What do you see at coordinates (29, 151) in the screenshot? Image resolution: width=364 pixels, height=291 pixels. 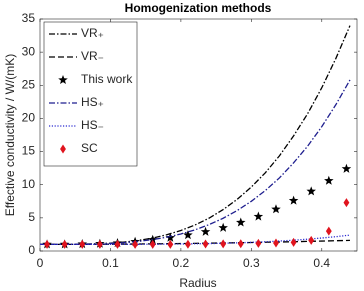 I see `y-tick-label: 15` at bounding box center [29, 151].